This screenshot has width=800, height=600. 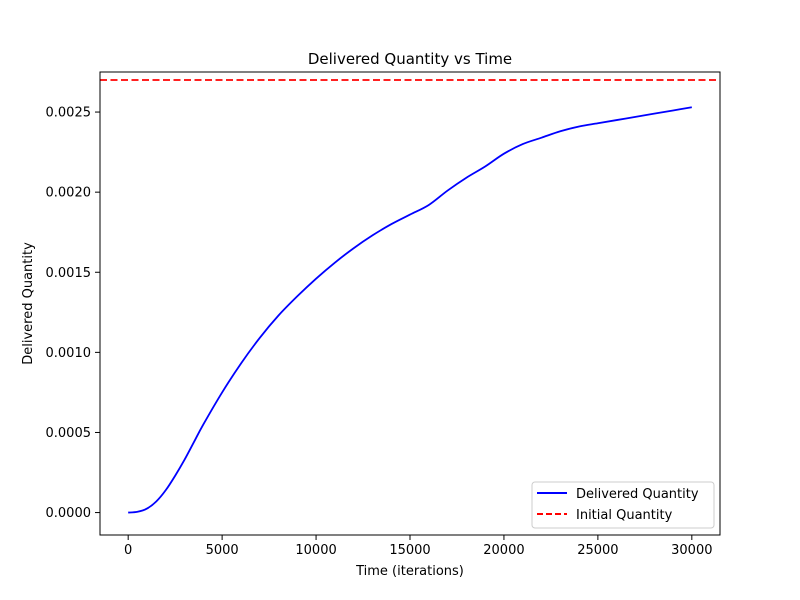 What do you see at coordinates (503, 550) in the screenshot?
I see `x-tick-label: 20000` at bounding box center [503, 550].